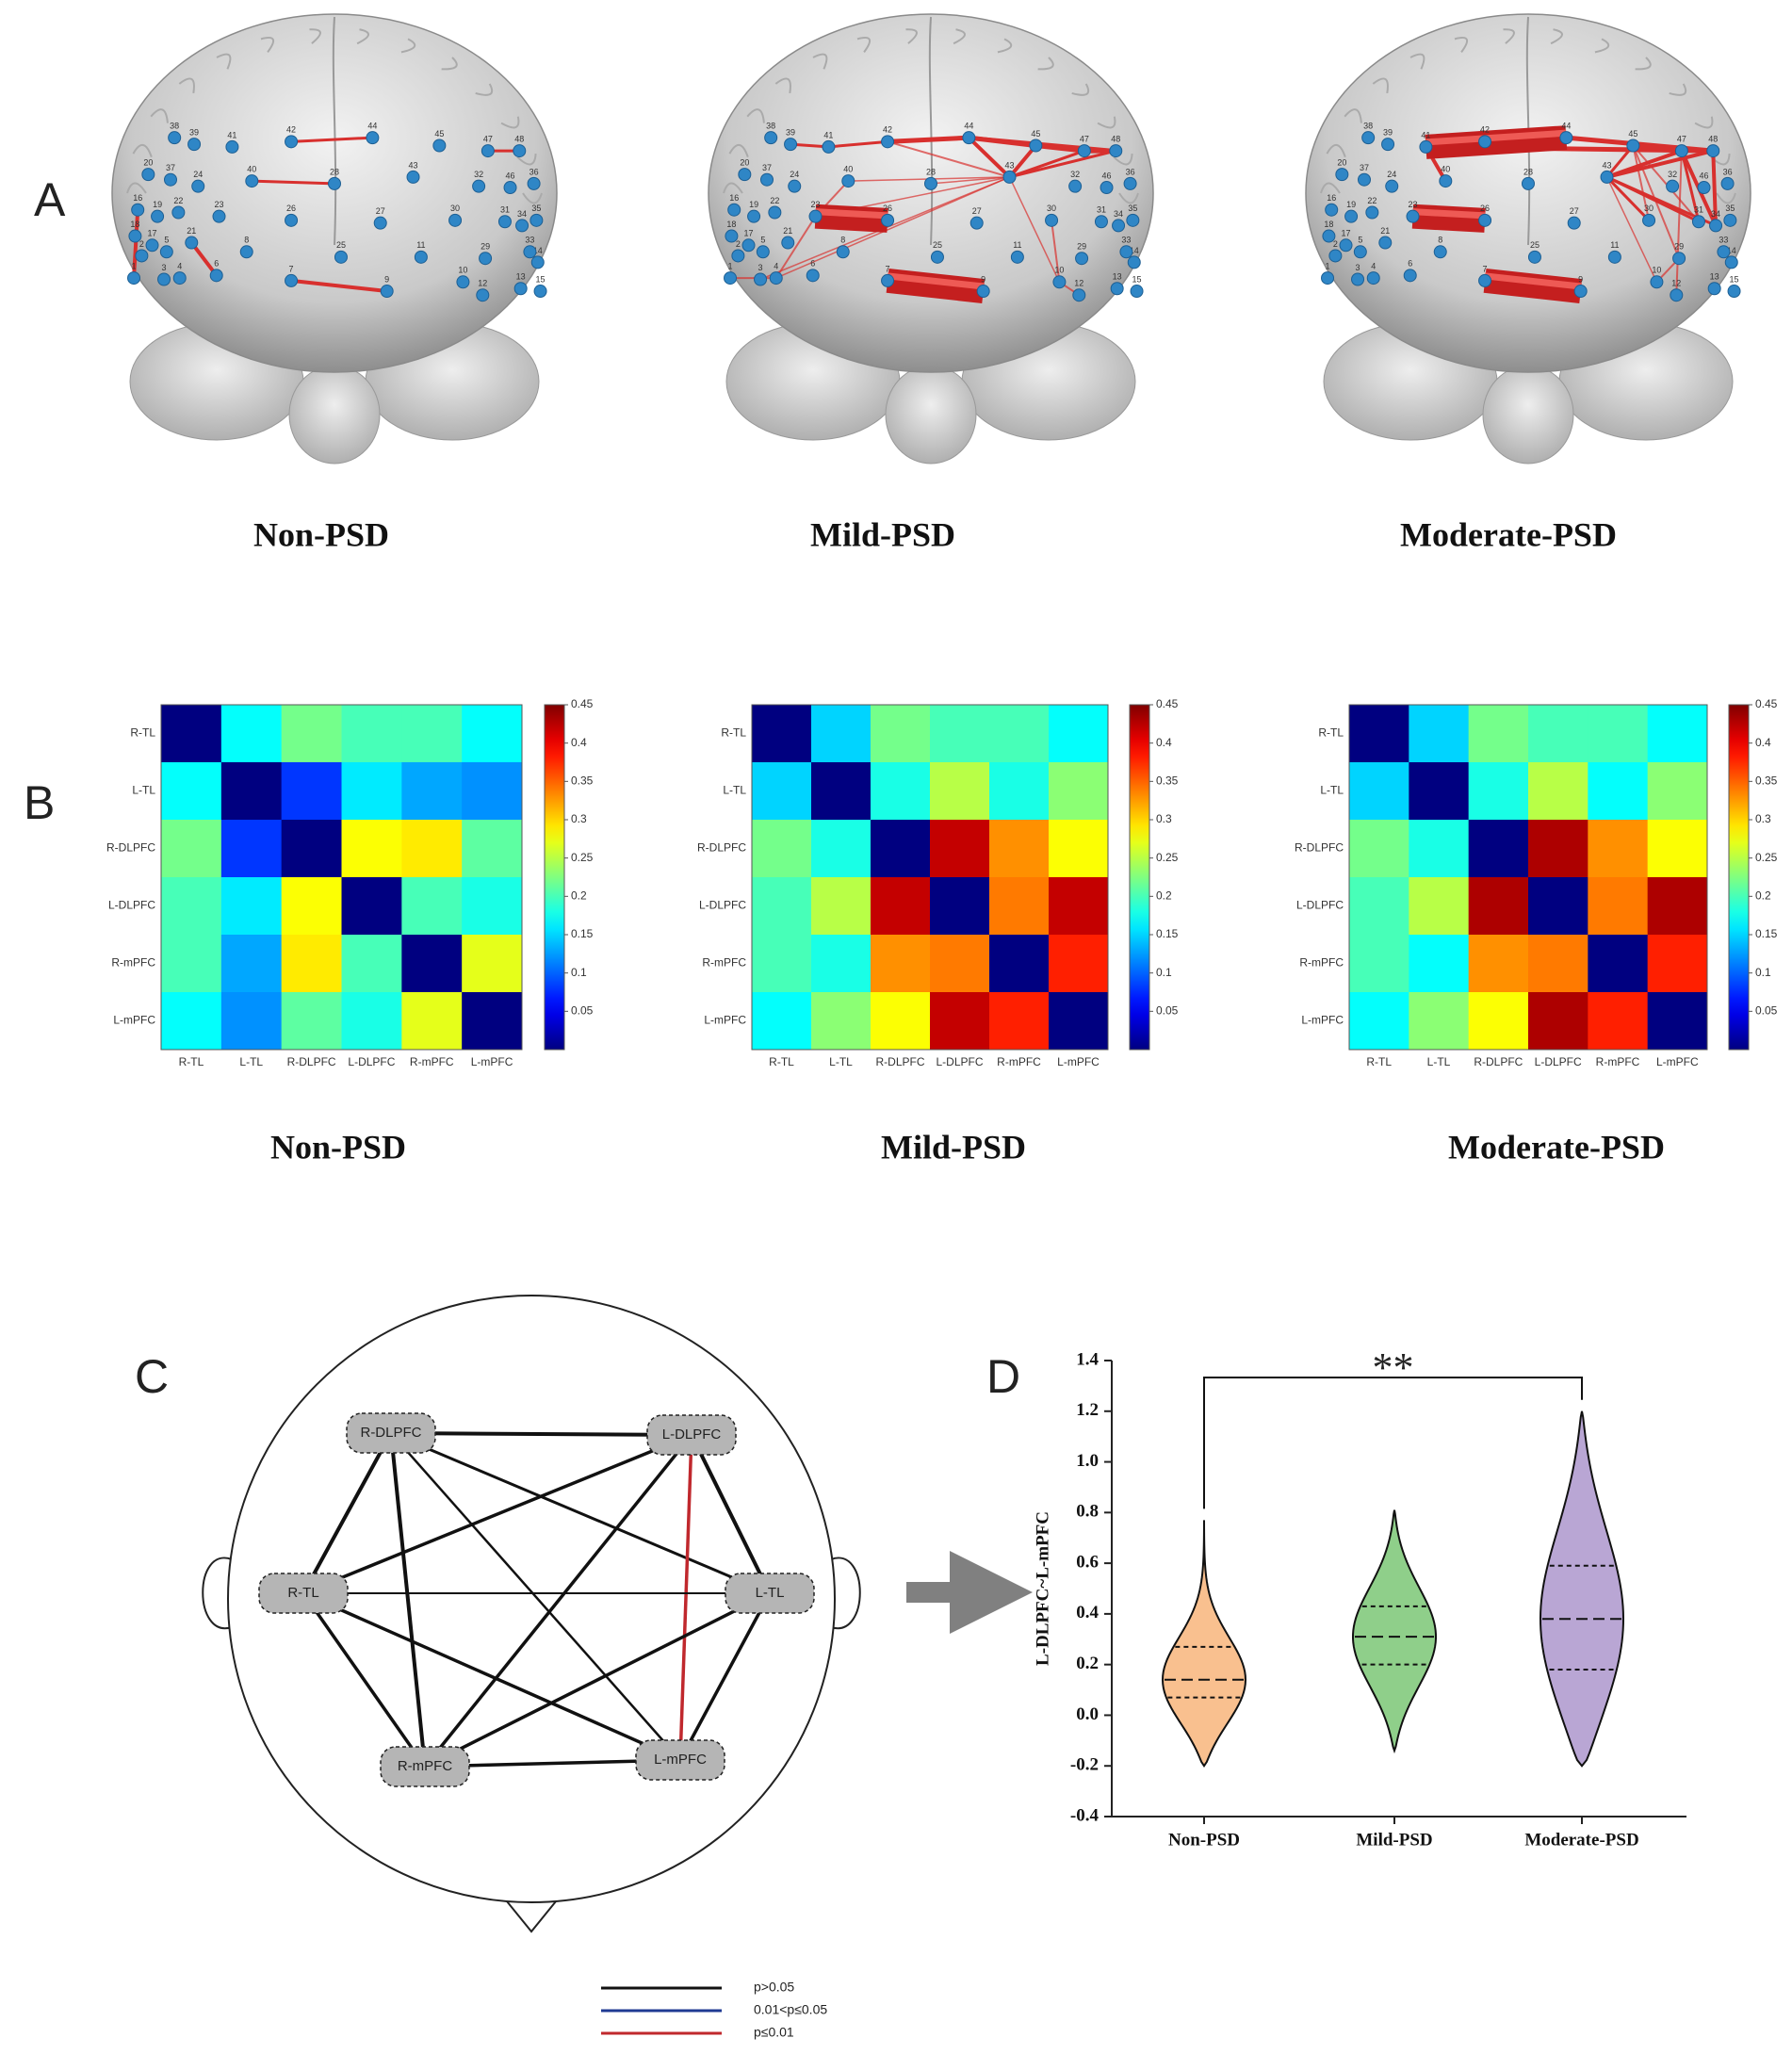 Image resolution: width=1792 pixels, height=2054 pixels. Describe the element at coordinates (143, 733) in the screenshot. I see `y-tick-label: R-TL` at that location.